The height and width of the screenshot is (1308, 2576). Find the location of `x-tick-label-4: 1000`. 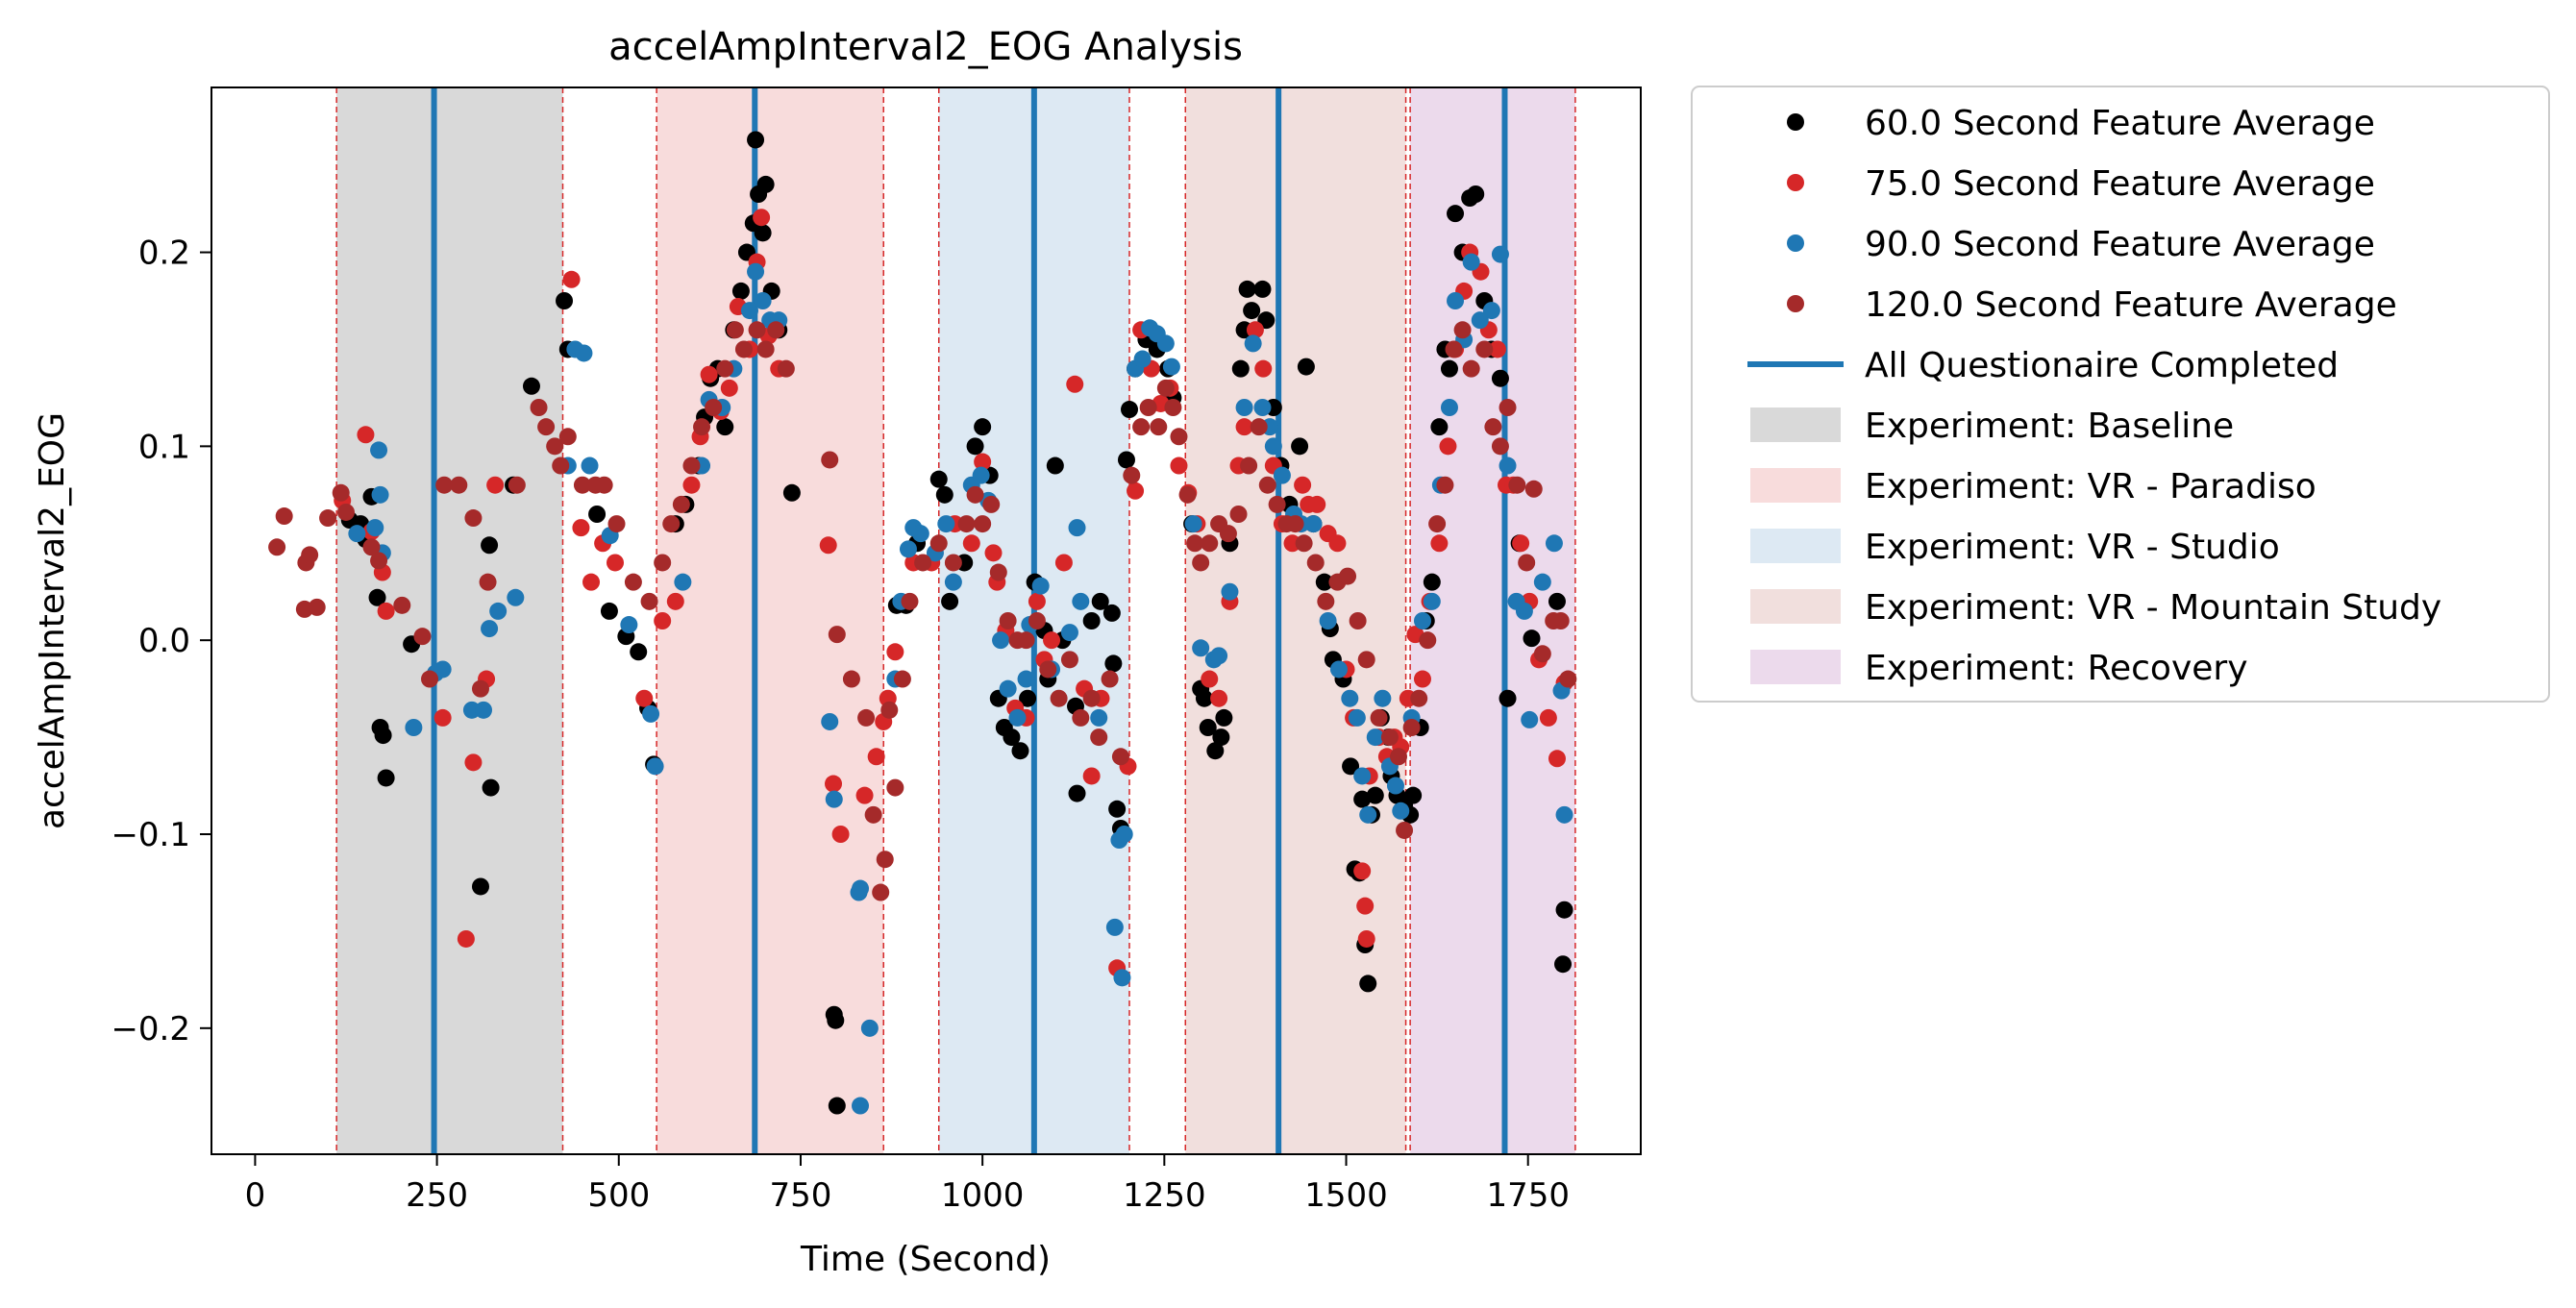

x-tick-label-4: 1000 is located at coordinates (983, 1196).